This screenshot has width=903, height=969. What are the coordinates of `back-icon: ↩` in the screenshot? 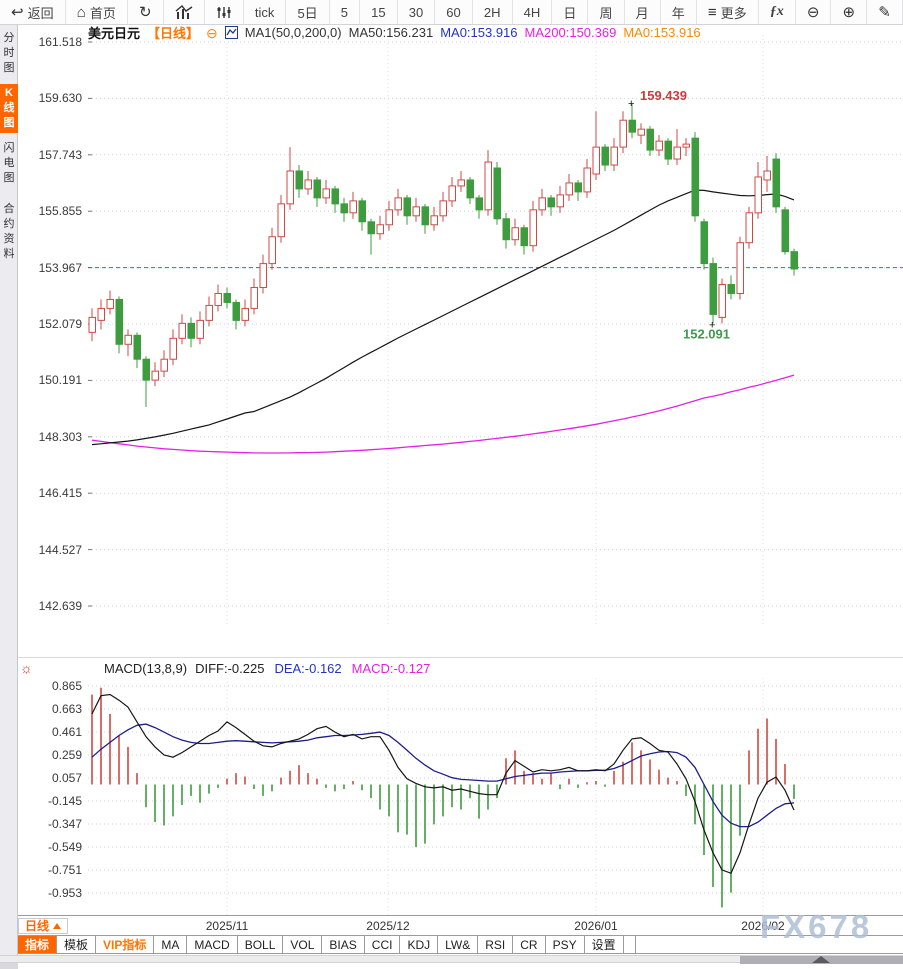 It's located at (17, 12).